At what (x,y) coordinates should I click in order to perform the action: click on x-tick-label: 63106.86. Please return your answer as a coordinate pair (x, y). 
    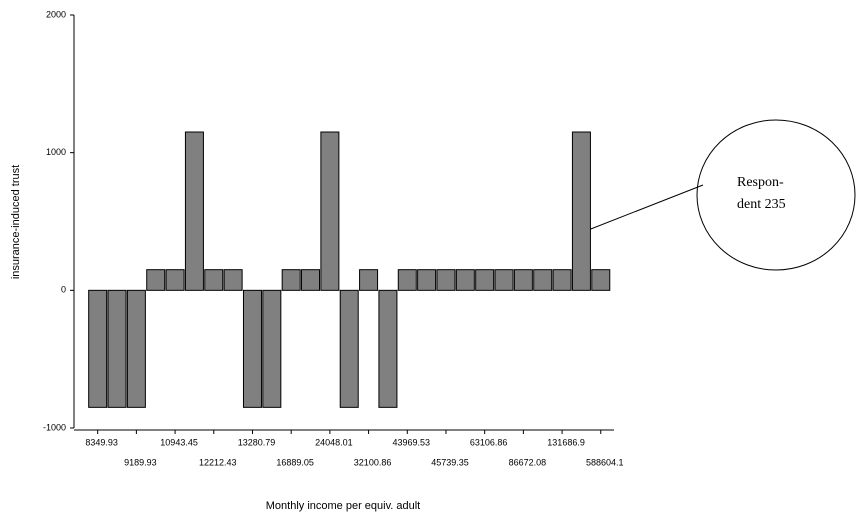
    Looking at the image, I should click on (489, 442).